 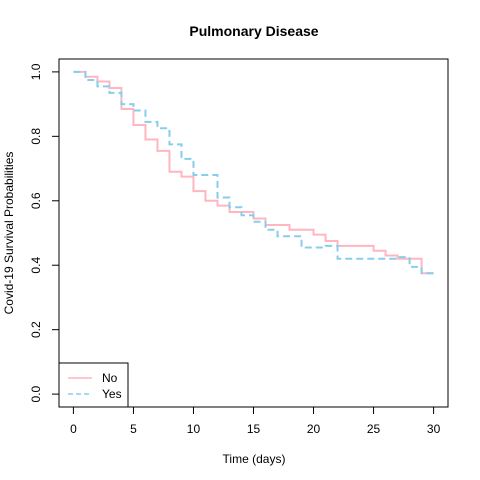 I want to click on x-axis: 0 5 10 15 20 25 30, so click(x=255, y=421).